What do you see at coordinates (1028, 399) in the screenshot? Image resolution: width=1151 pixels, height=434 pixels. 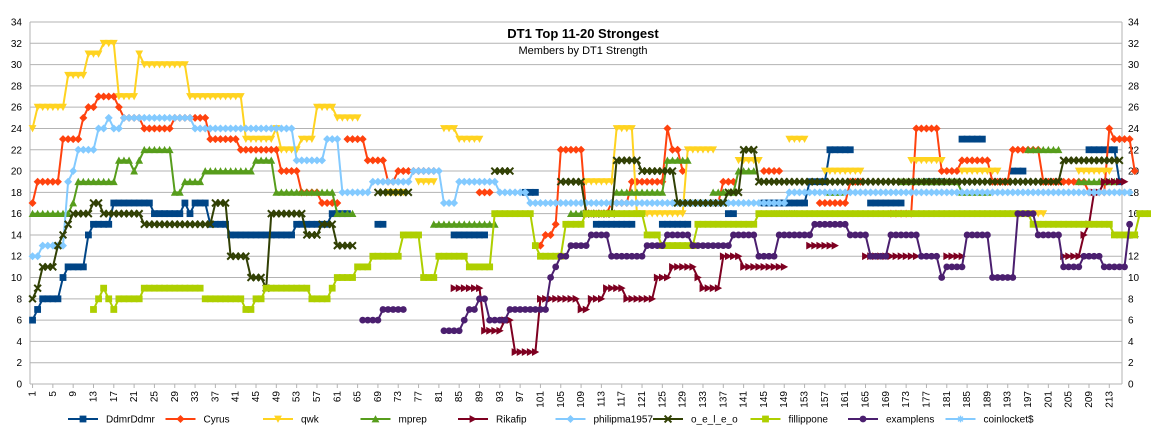 I see `x-tick-label: 197` at bounding box center [1028, 399].